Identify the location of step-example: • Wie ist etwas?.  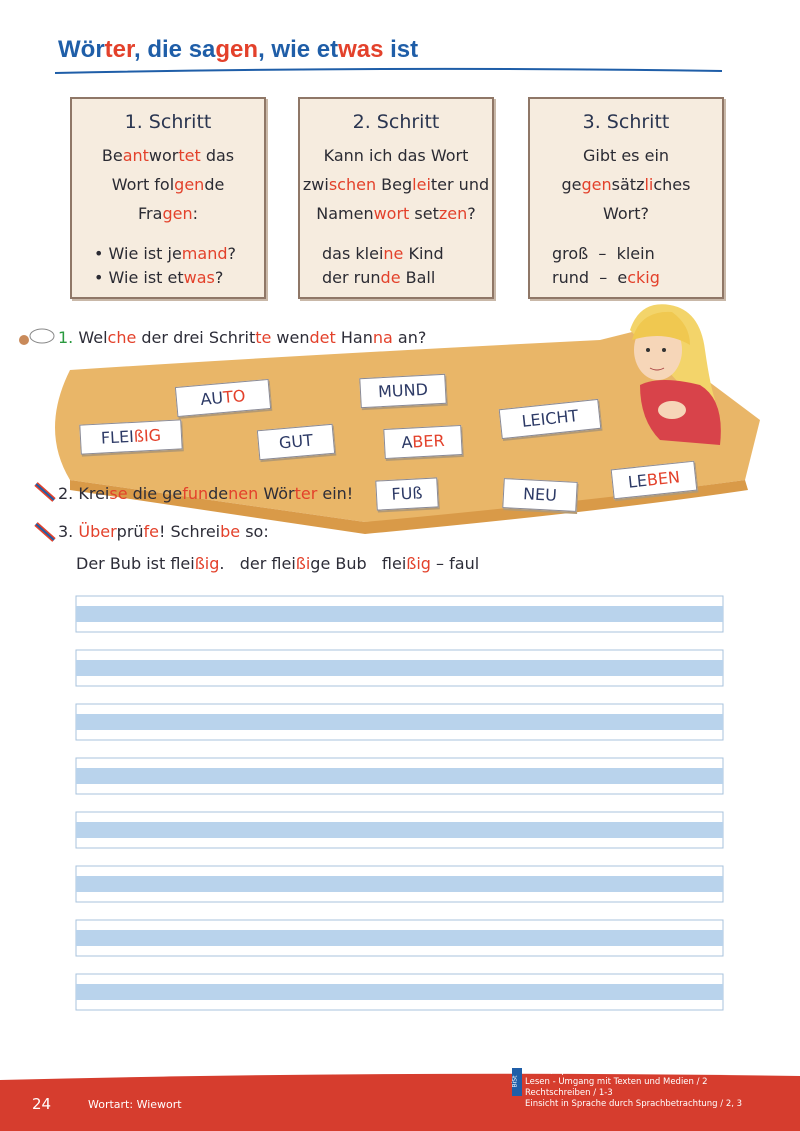
(179, 278).